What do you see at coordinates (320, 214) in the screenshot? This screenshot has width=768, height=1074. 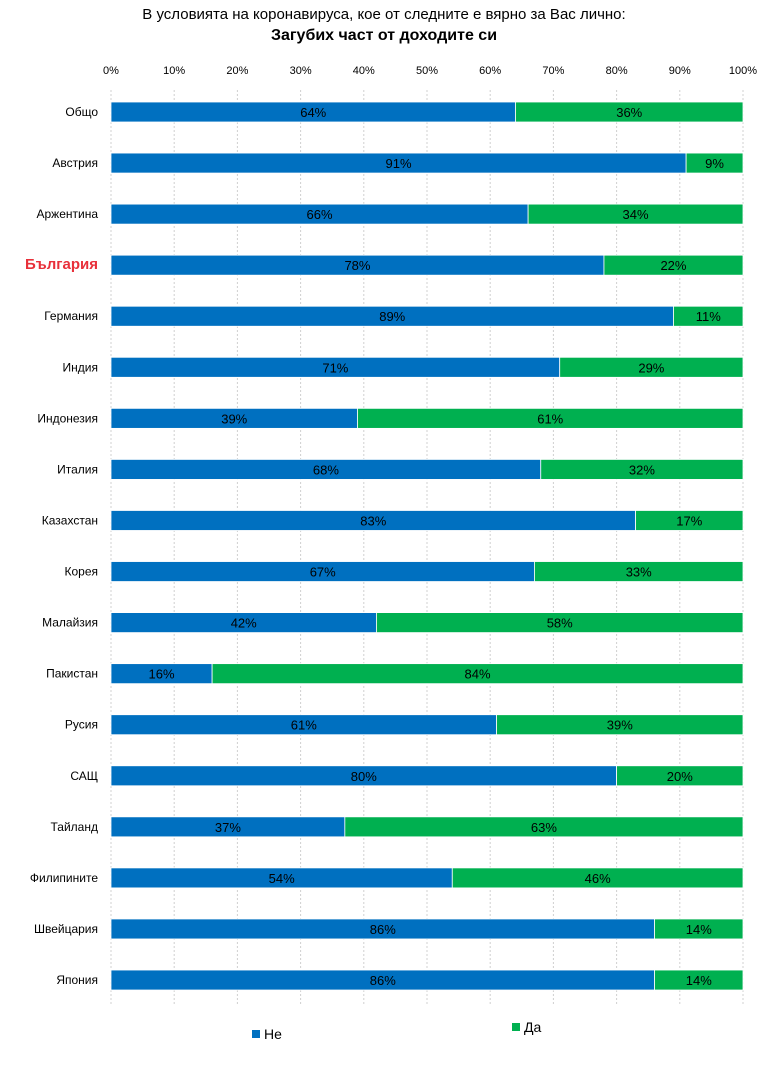 I see `data-label: 66%` at bounding box center [320, 214].